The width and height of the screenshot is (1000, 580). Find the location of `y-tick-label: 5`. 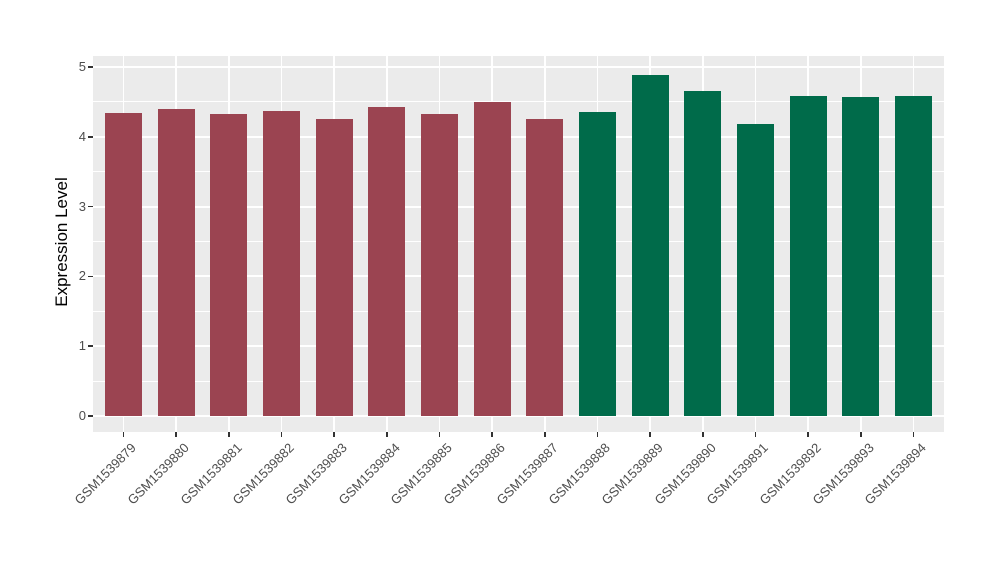

y-tick-label: 5 is located at coordinates (82, 66).